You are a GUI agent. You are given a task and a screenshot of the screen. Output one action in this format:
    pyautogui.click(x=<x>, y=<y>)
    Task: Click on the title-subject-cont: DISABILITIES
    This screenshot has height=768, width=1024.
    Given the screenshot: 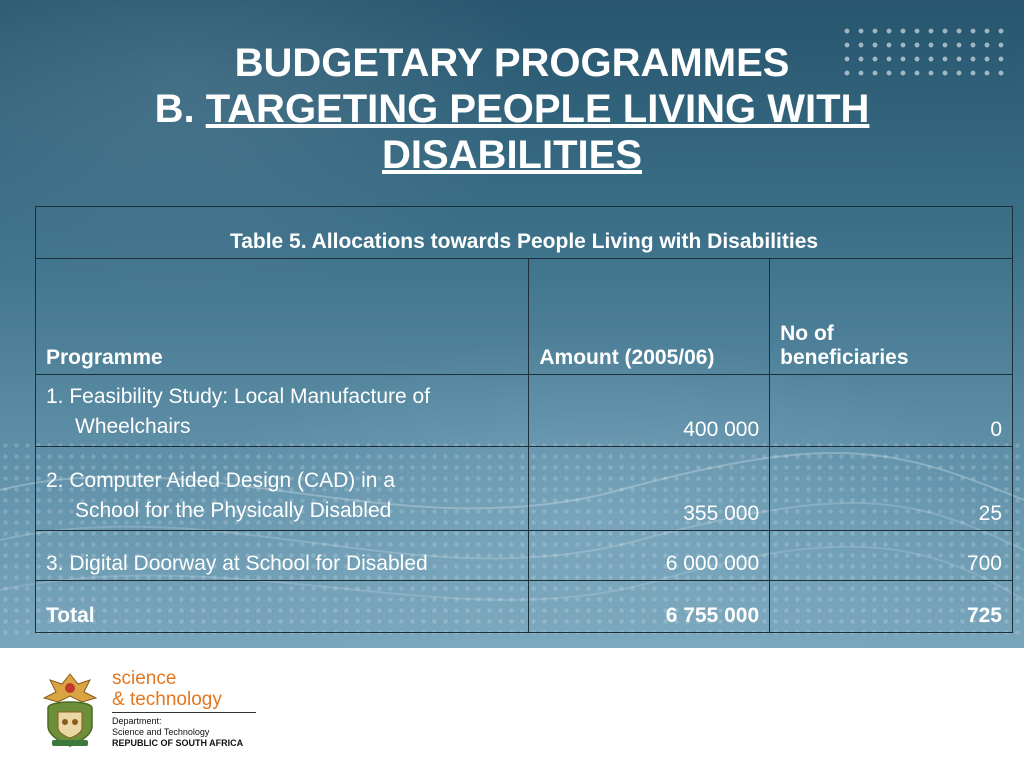 What is the action you would take?
    pyautogui.click(x=512, y=155)
    